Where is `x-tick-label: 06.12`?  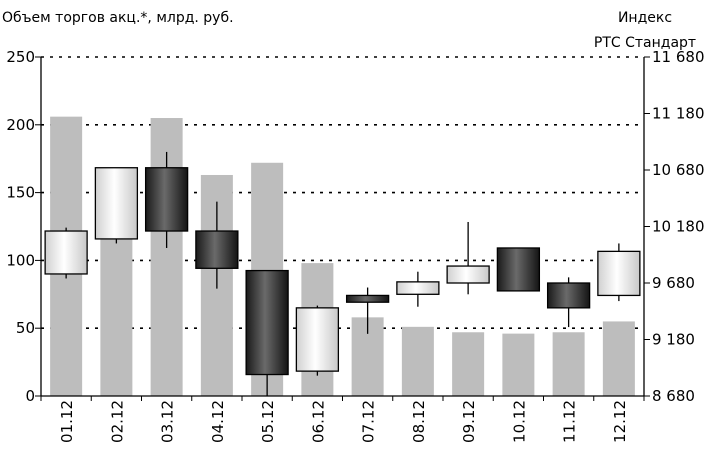 x-tick-label: 06.12 is located at coordinates (318, 421).